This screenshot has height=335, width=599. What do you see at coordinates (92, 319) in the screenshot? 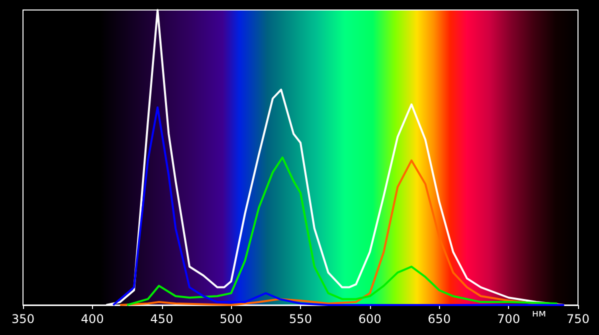
I see `x-tick-label: 400` at bounding box center [92, 319].